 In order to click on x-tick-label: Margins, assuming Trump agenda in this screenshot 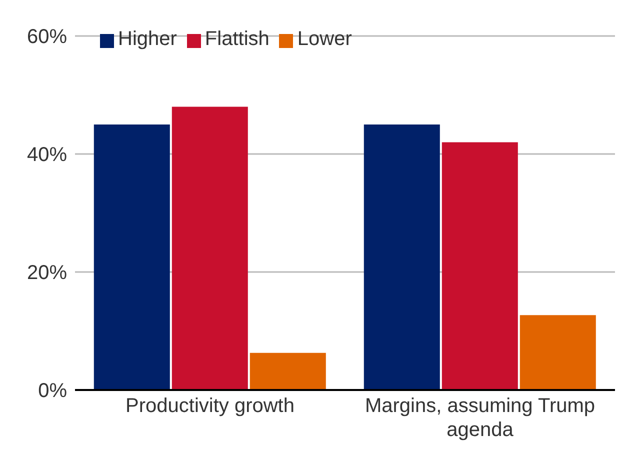, I will do `click(480, 418)`.